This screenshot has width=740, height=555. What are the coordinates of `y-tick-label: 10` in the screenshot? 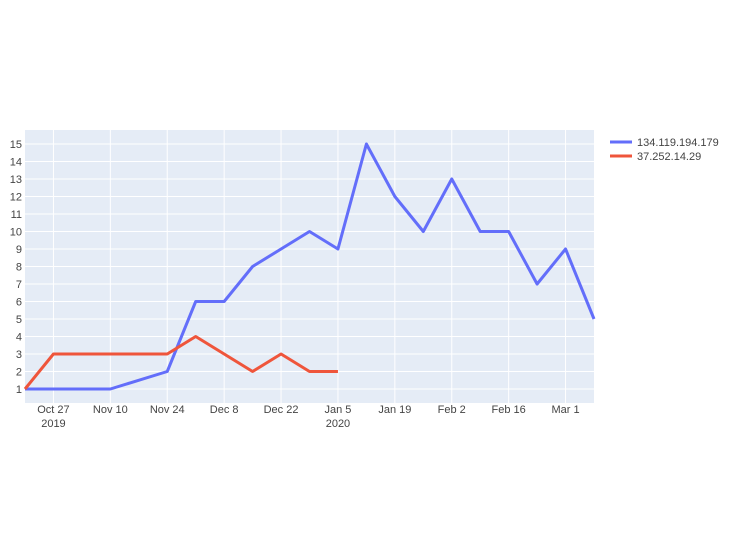 It's located at (16, 233).